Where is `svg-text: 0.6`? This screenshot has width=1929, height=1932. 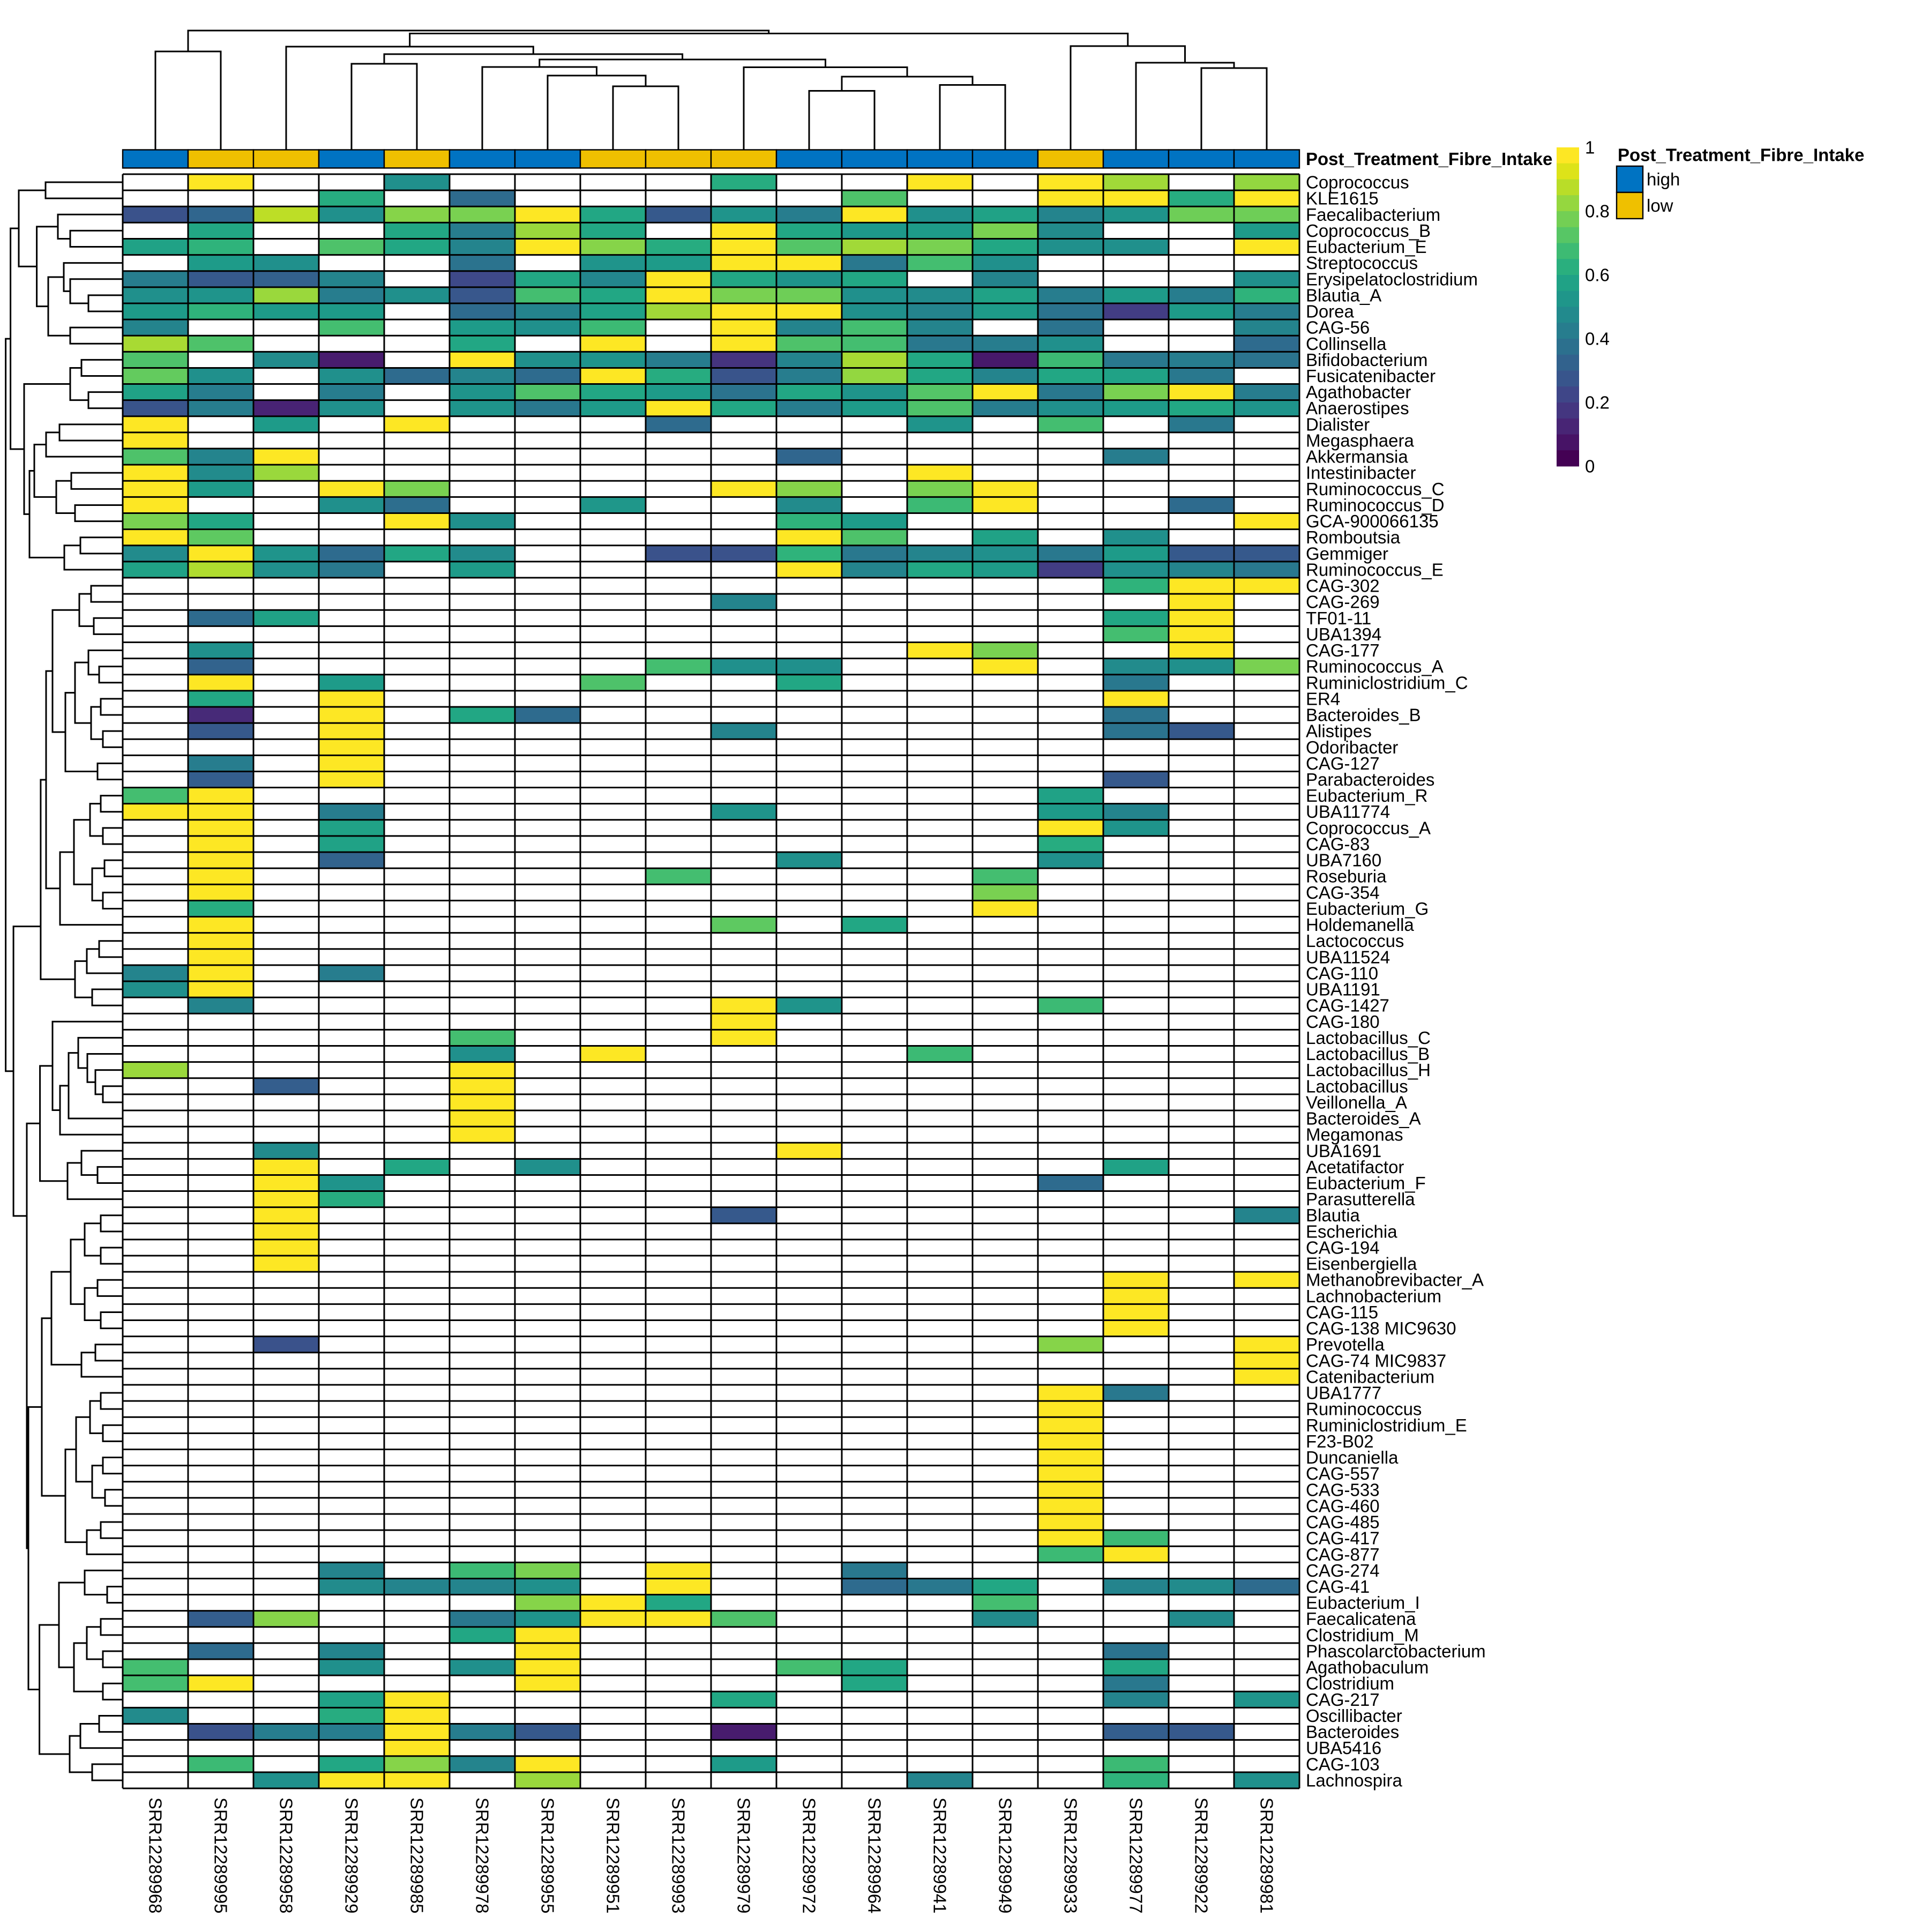
svg-text: 0.6 is located at coordinates (1598, 275).